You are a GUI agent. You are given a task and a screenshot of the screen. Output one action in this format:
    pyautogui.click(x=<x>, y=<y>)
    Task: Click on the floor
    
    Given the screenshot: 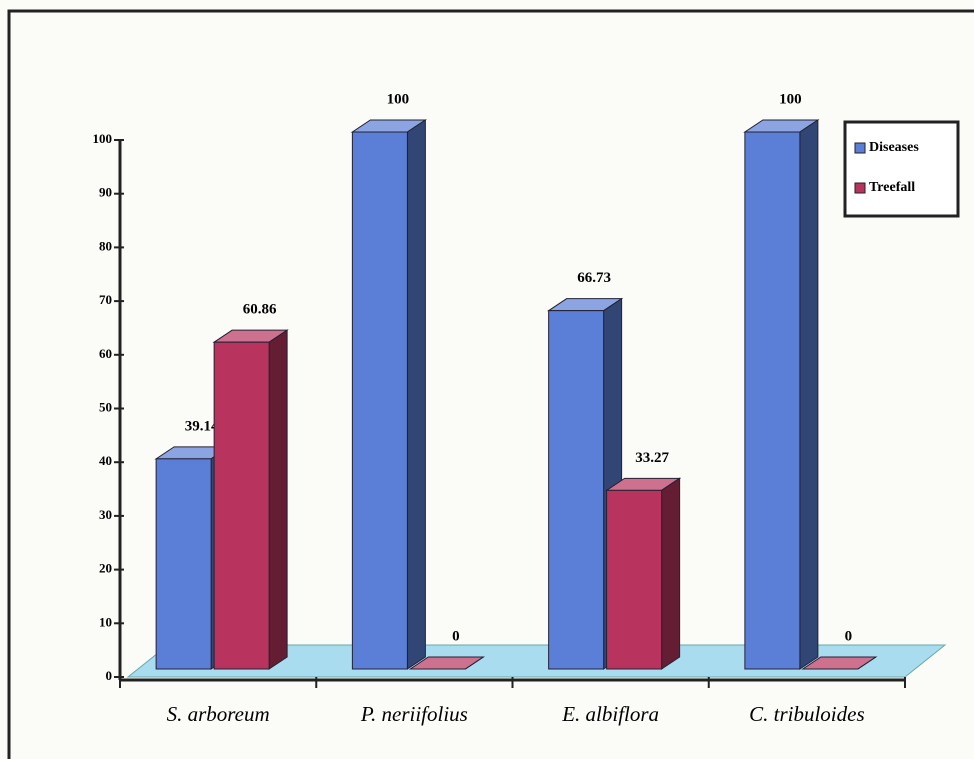 What is the action you would take?
    pyautogui.click(x=536, y=661)
    